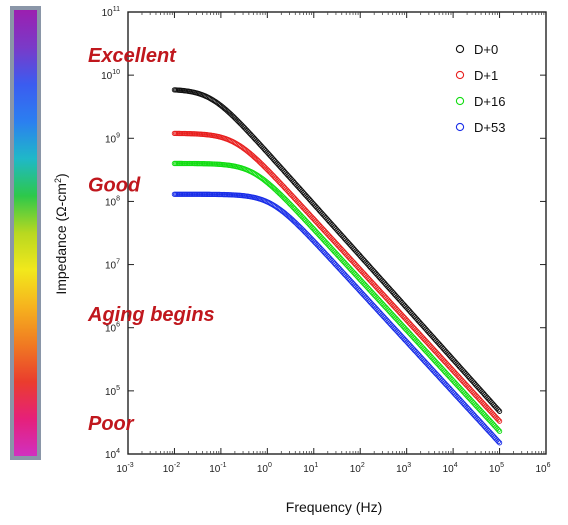  What do you see at coordinates (217, 468) in the screenshot?
I see `x-tick-label: 10⁻¹` at bounding box center [217, 468].